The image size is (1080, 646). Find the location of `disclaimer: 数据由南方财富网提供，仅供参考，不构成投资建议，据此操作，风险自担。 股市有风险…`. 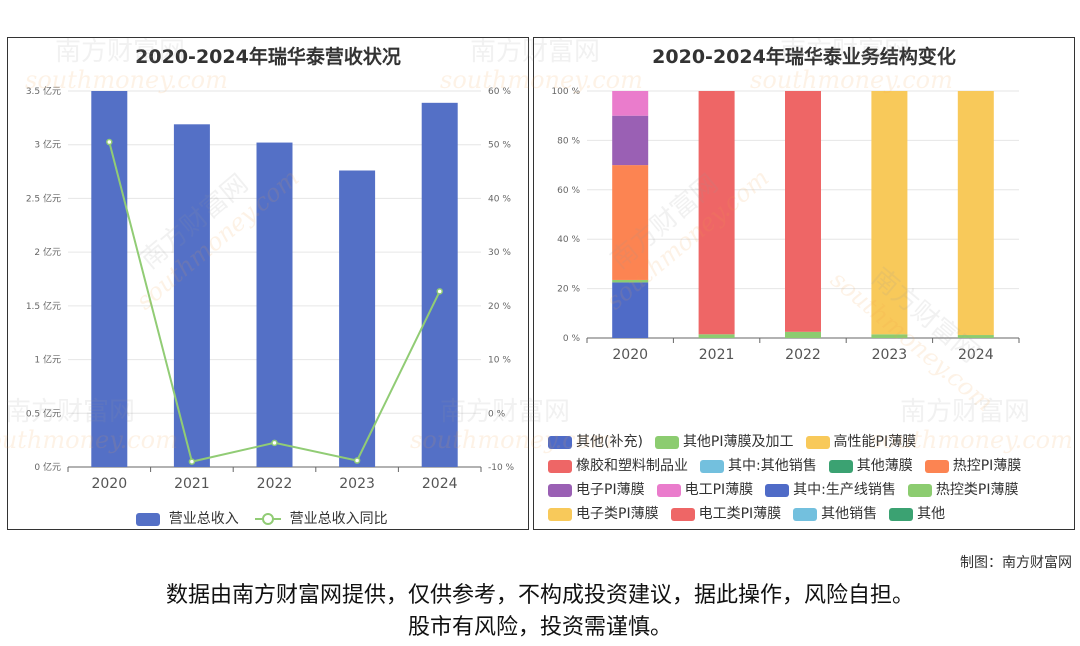

disclaimer: 数据由南方财富网提供，仅供参考，不构成投资建议，据此操作，风险自担。 股市有风险… is located at coordinates (540, 612).